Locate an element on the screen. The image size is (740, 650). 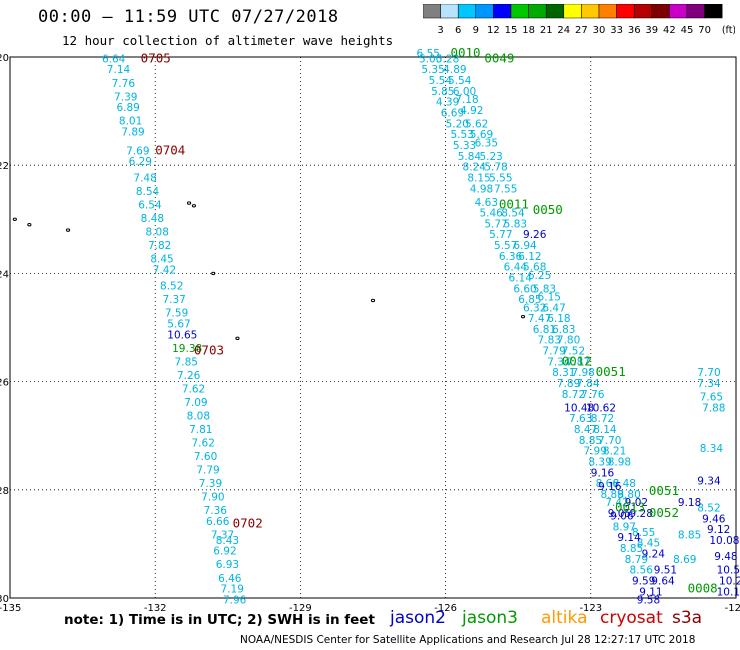
wave-height-value: 8.47 is located at coordinates (585, 430).